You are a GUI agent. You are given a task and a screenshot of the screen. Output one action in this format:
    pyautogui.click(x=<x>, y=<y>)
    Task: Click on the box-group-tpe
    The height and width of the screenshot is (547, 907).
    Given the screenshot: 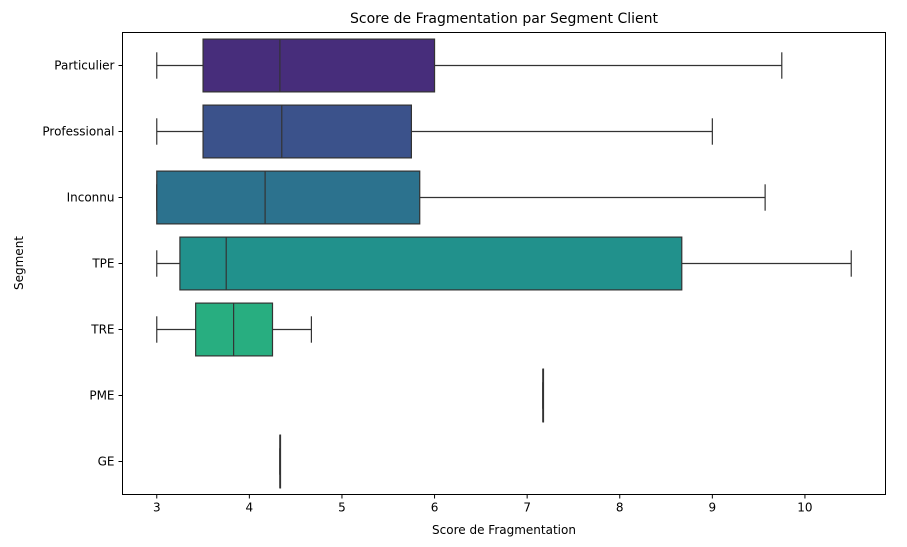 What is the action you would take?
    pyautogui.click(x=504, y=263)
    